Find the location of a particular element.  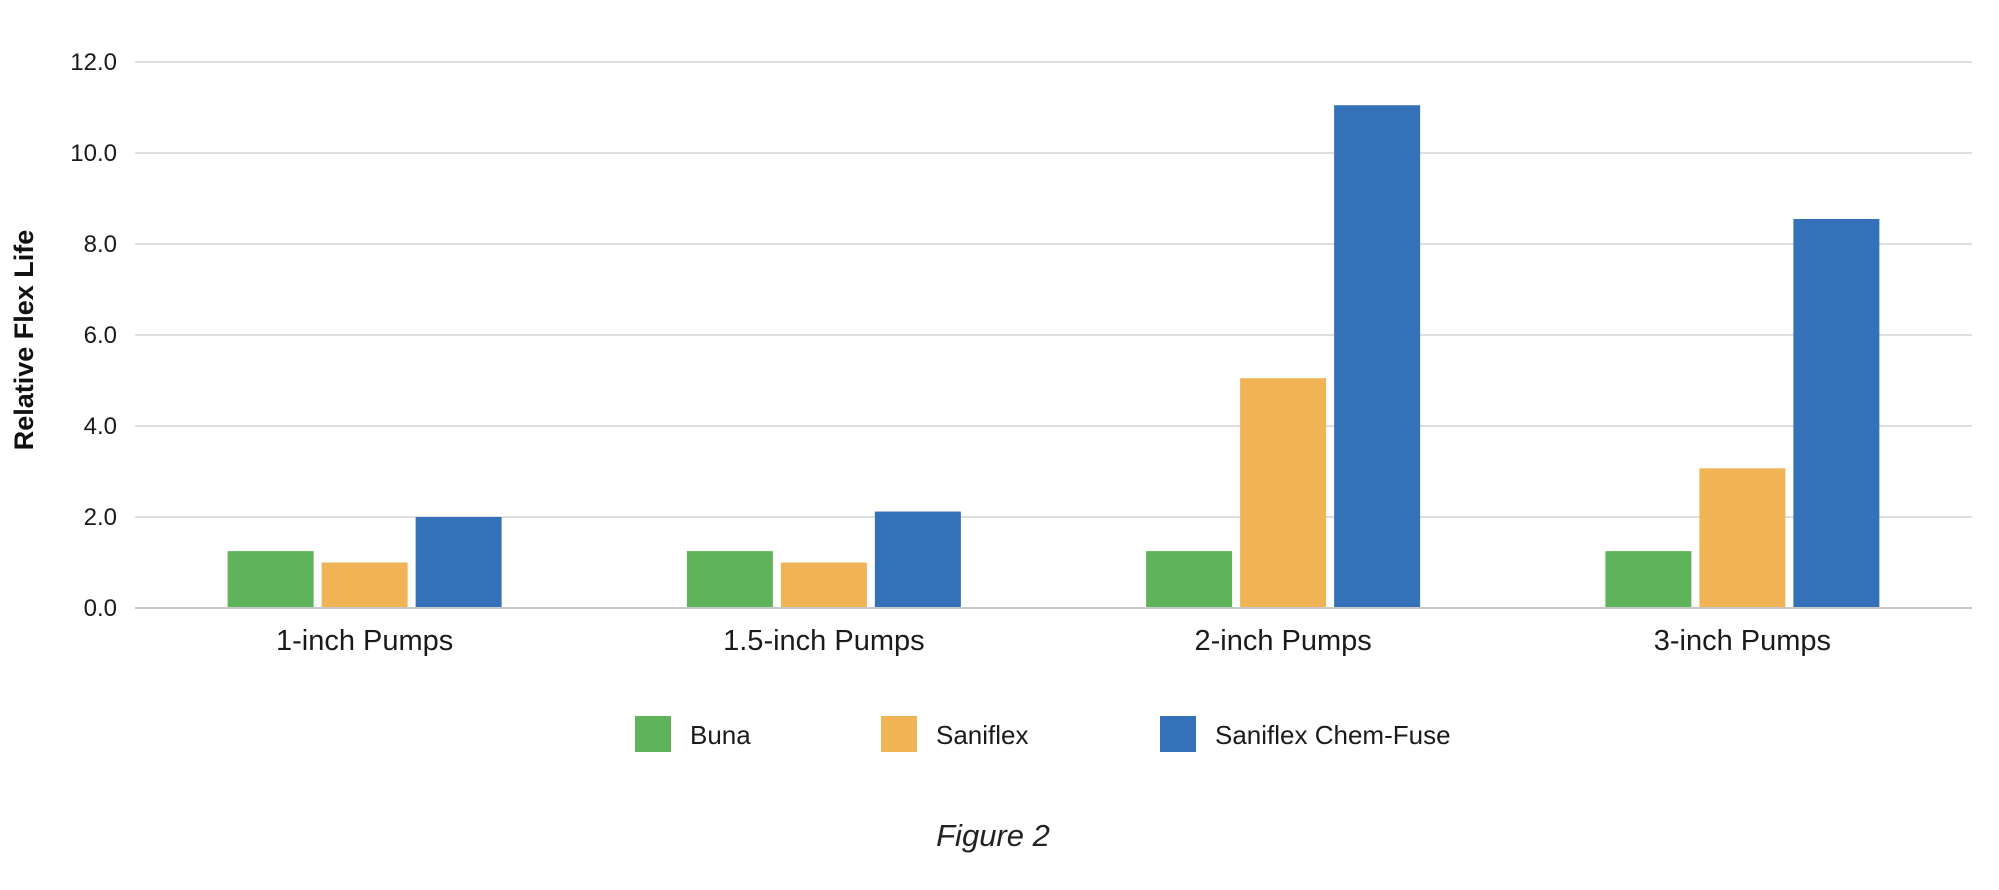

legend: Buna Saniflex Saniflex Chem-Fuse is located at coordinates (1043, 734).